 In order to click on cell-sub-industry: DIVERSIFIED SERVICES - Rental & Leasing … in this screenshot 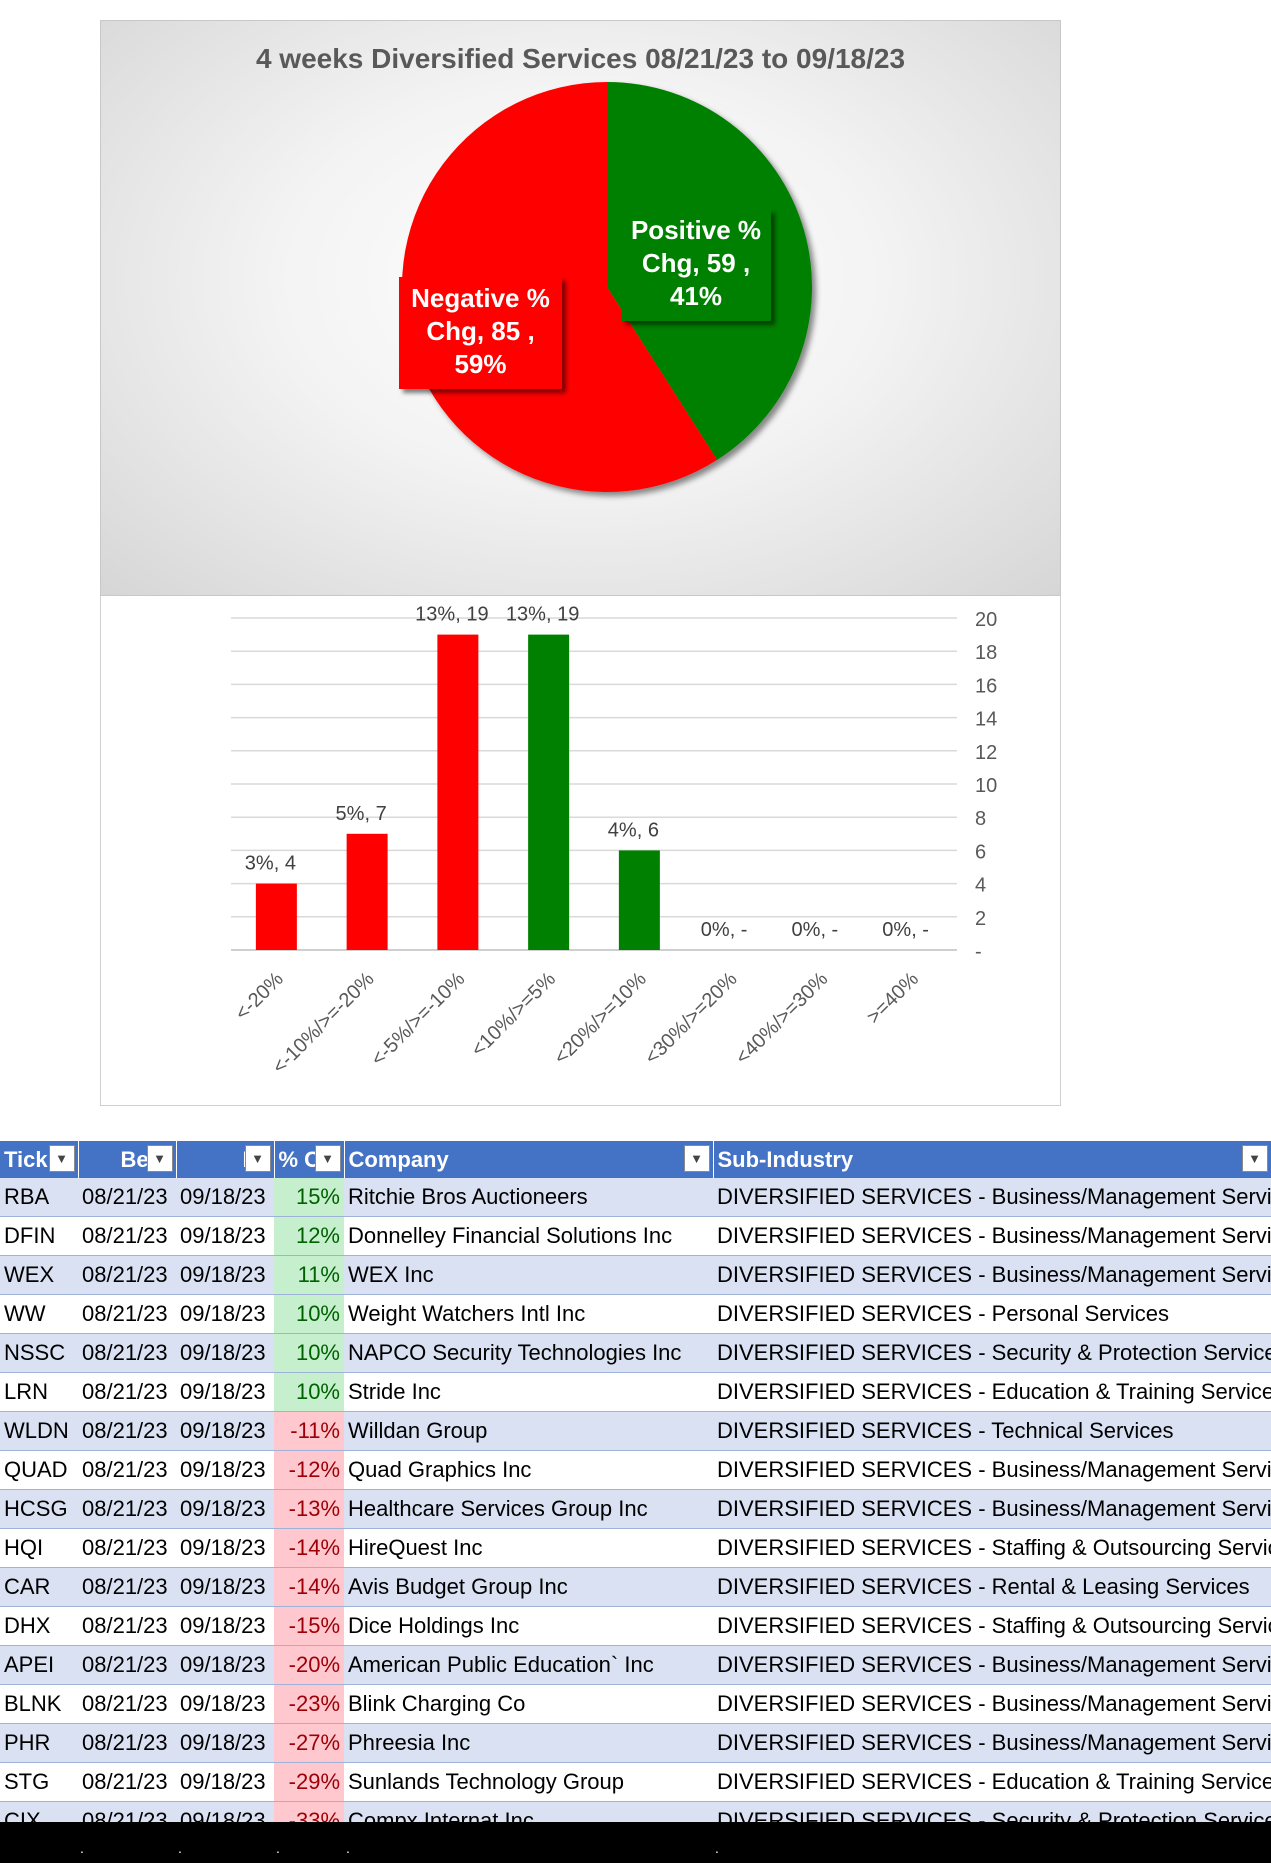, I will do `click(992, 1587)`.